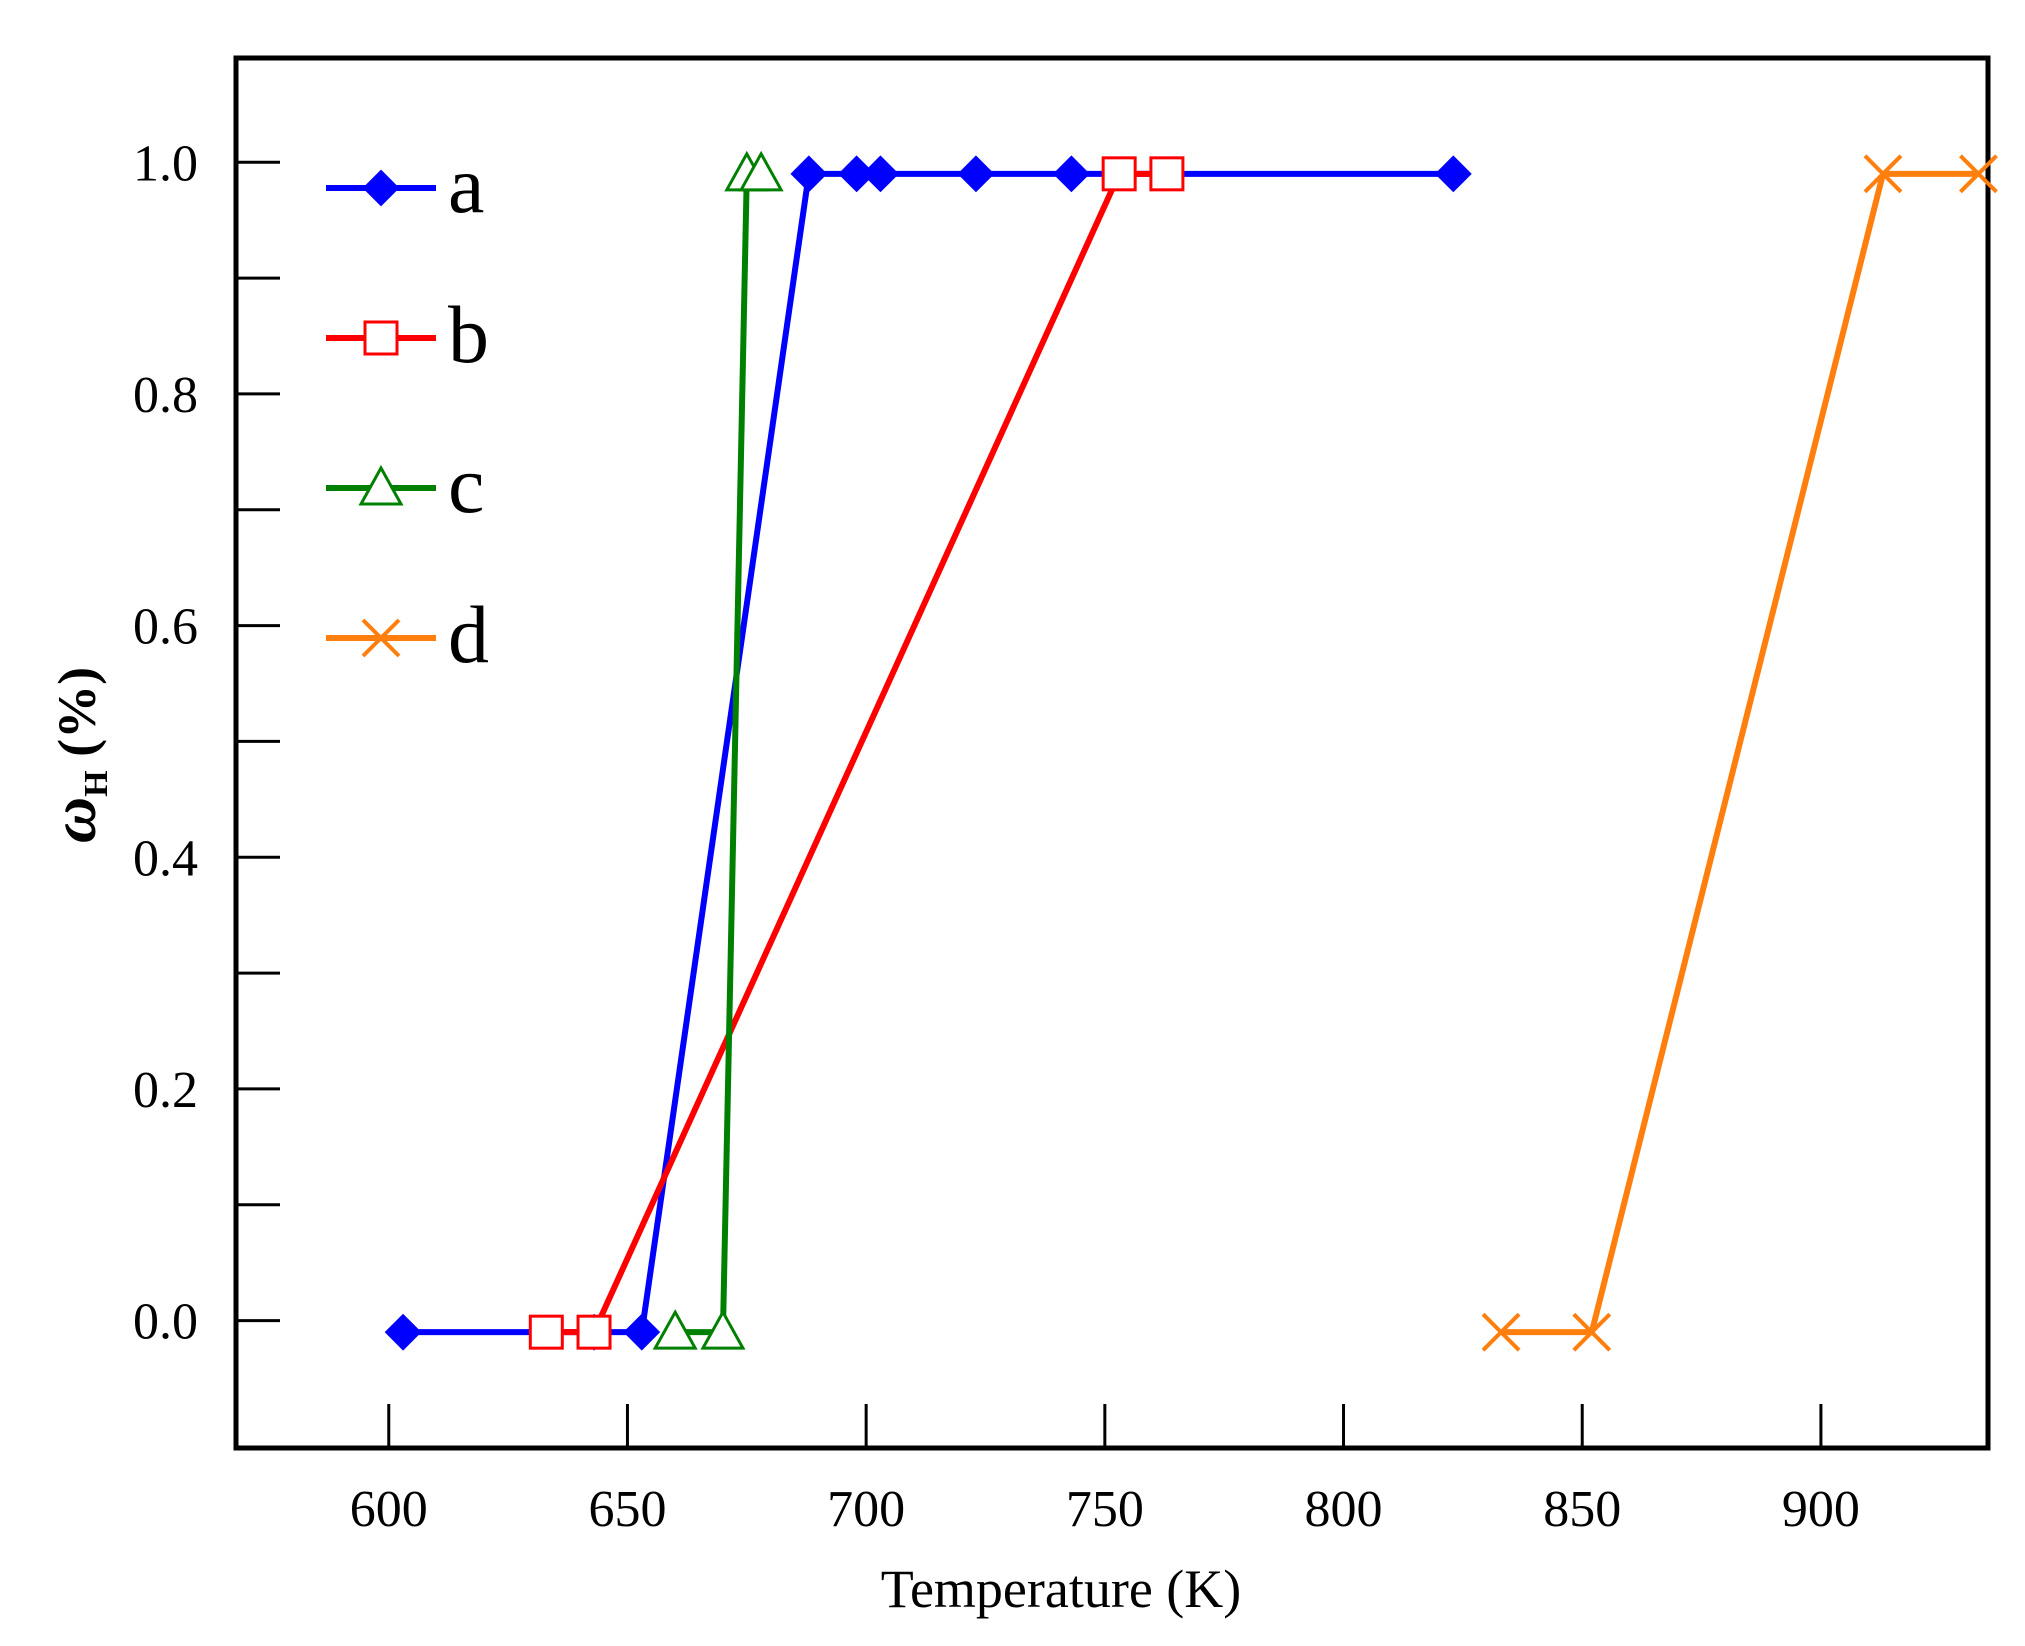 This screenshot has height=1646, width=2025. I want to click on legend-item-a: a, so click(405, 184).